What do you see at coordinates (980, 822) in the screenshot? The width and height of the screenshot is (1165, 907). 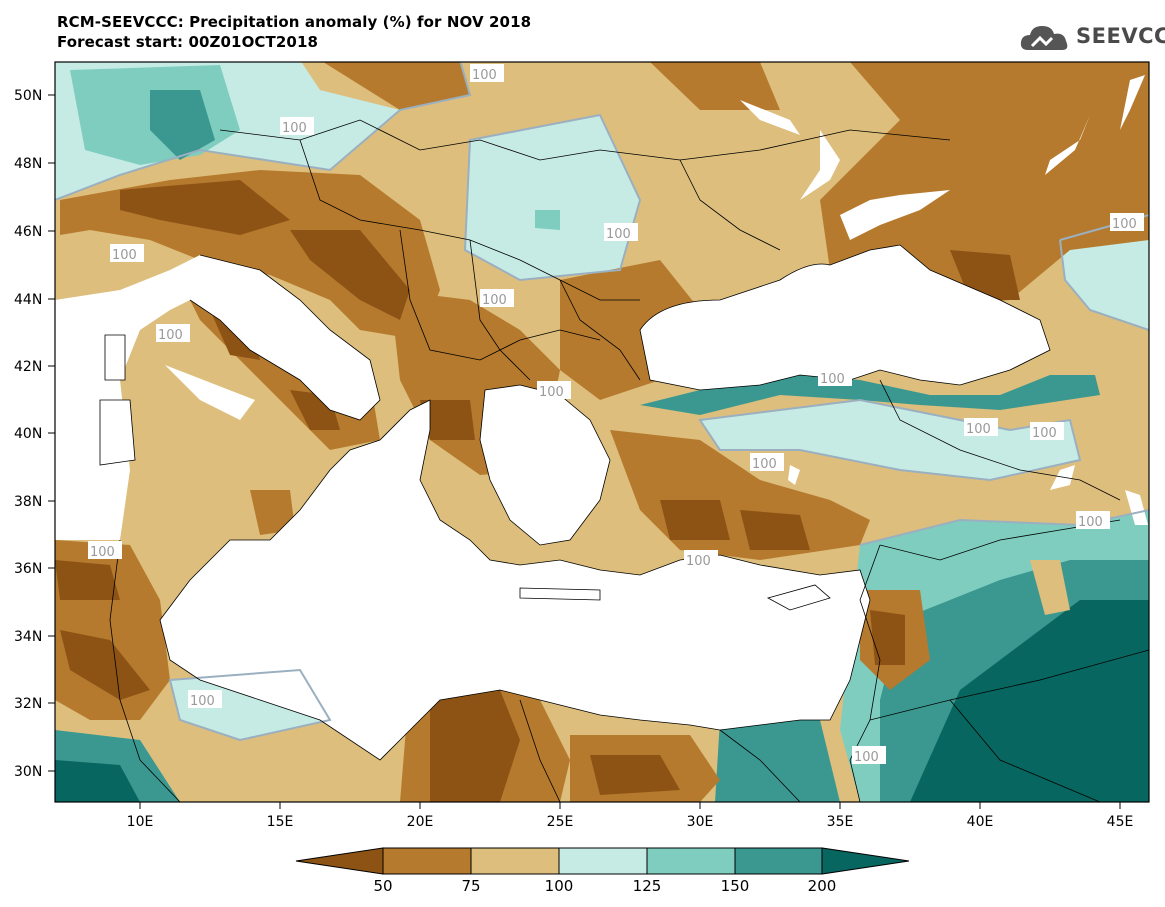 I see `lon-label: 40E` at bounding box center [980, 822].